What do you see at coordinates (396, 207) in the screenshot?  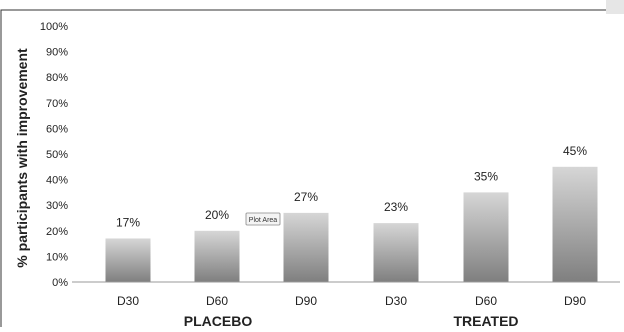 I see `data-label: 23%` at bounding box center [396, 207].